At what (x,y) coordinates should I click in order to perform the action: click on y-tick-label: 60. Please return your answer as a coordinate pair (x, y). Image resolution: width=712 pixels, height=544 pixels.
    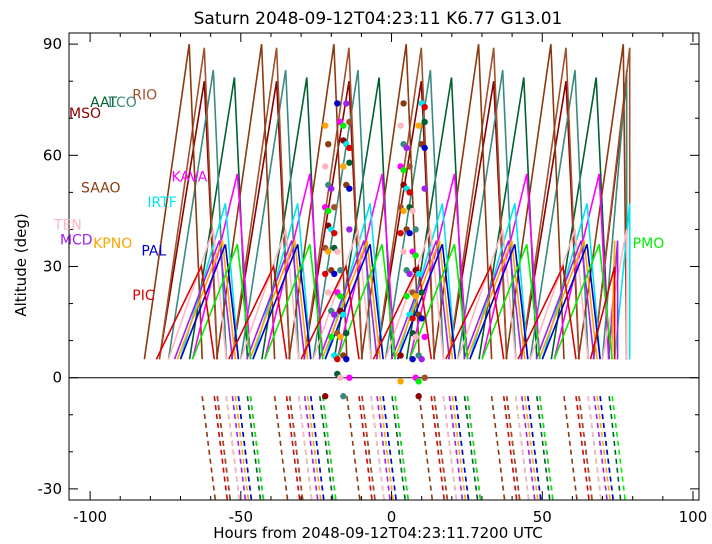
    Looking at the image, I should click on (52, 155).